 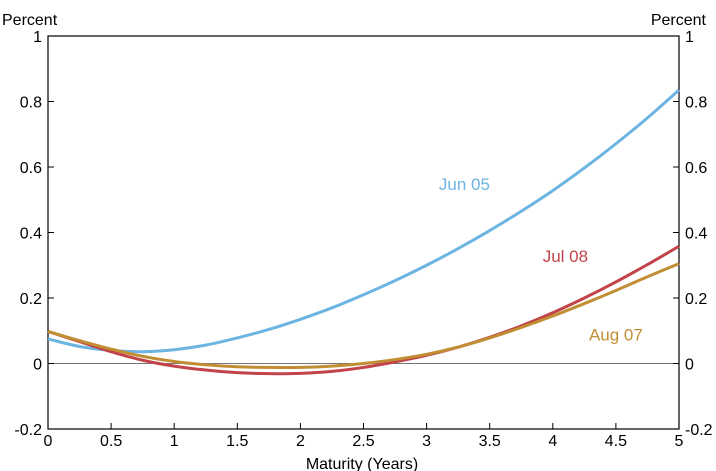 What do you see at coordinates (679, 441) in the screenshot?
I see `x-tick-label: 5` at bounding box center [679, 441].